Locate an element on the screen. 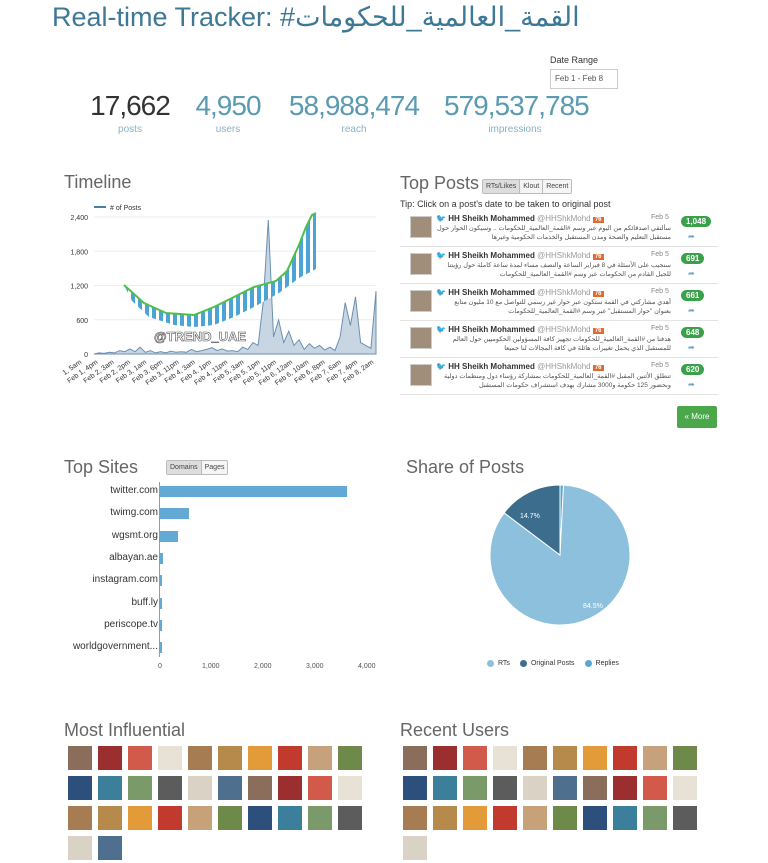 The width and height of the screenshot is (768, 863). legend-item: Original Posts is located at coordinates (547, 663).